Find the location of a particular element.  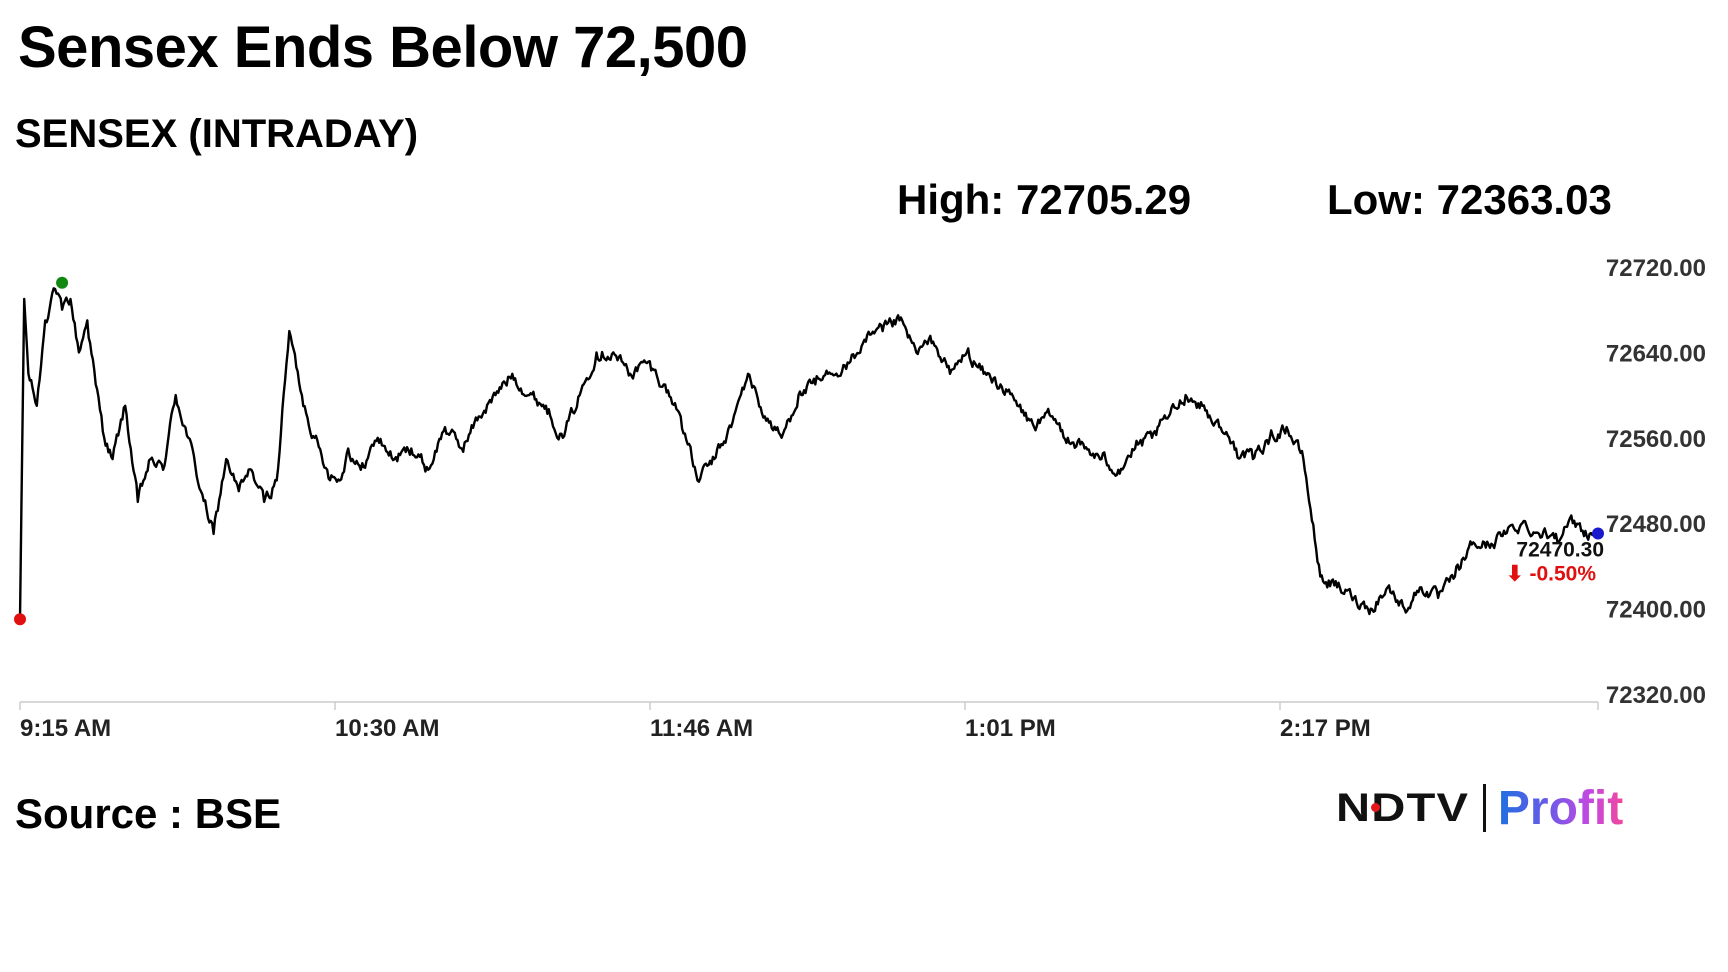

last-value-label: 72470.30 is located at coordinates (1560, 550).